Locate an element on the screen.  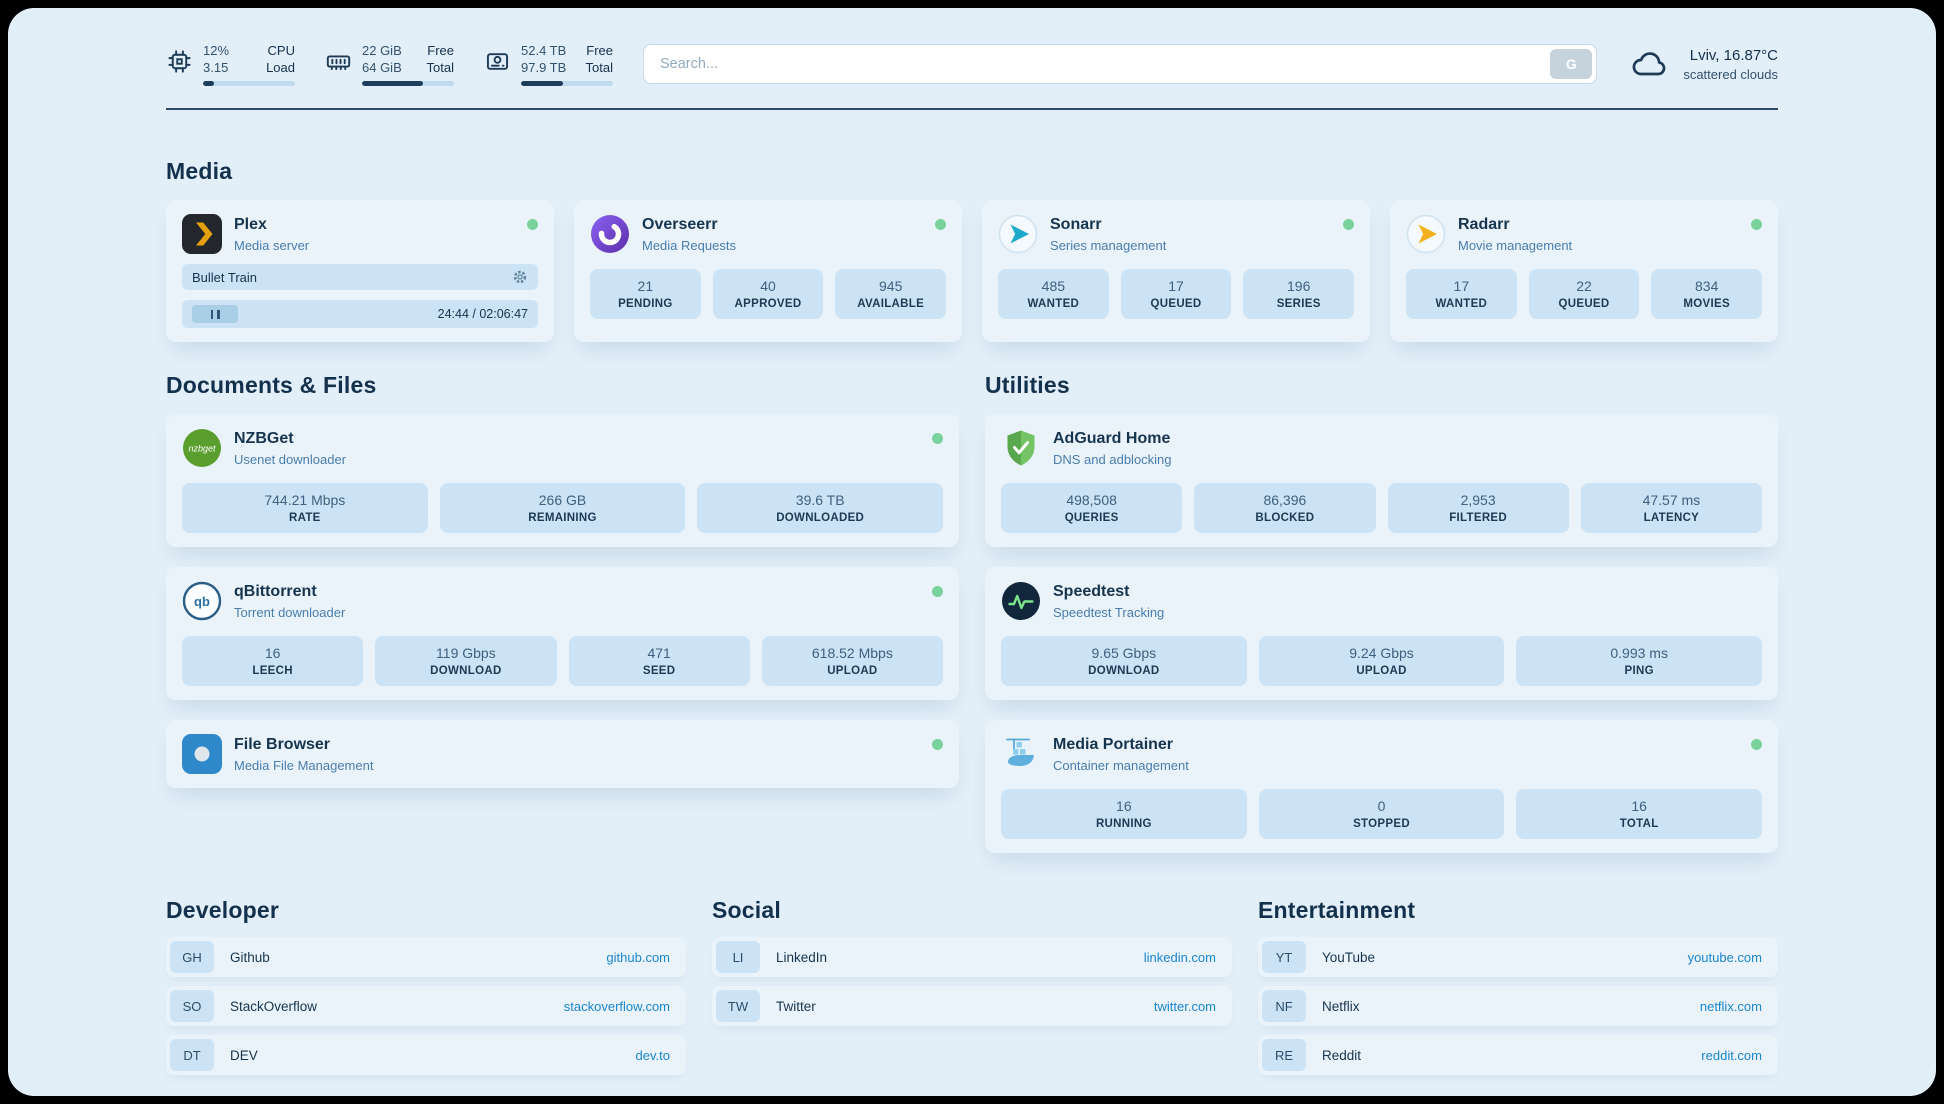
service-card-filebrowser: File Browser Media File Management is located at coordinates (562, 754).